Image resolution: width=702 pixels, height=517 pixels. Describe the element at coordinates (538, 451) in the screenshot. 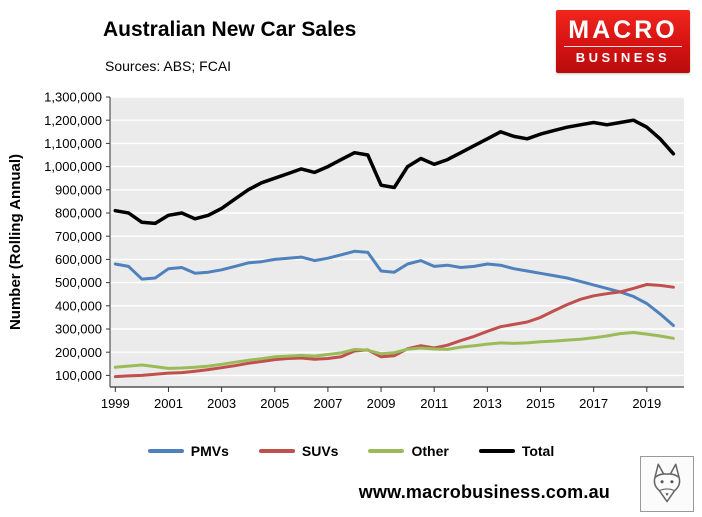

I see `legend-label: Total` at that location.